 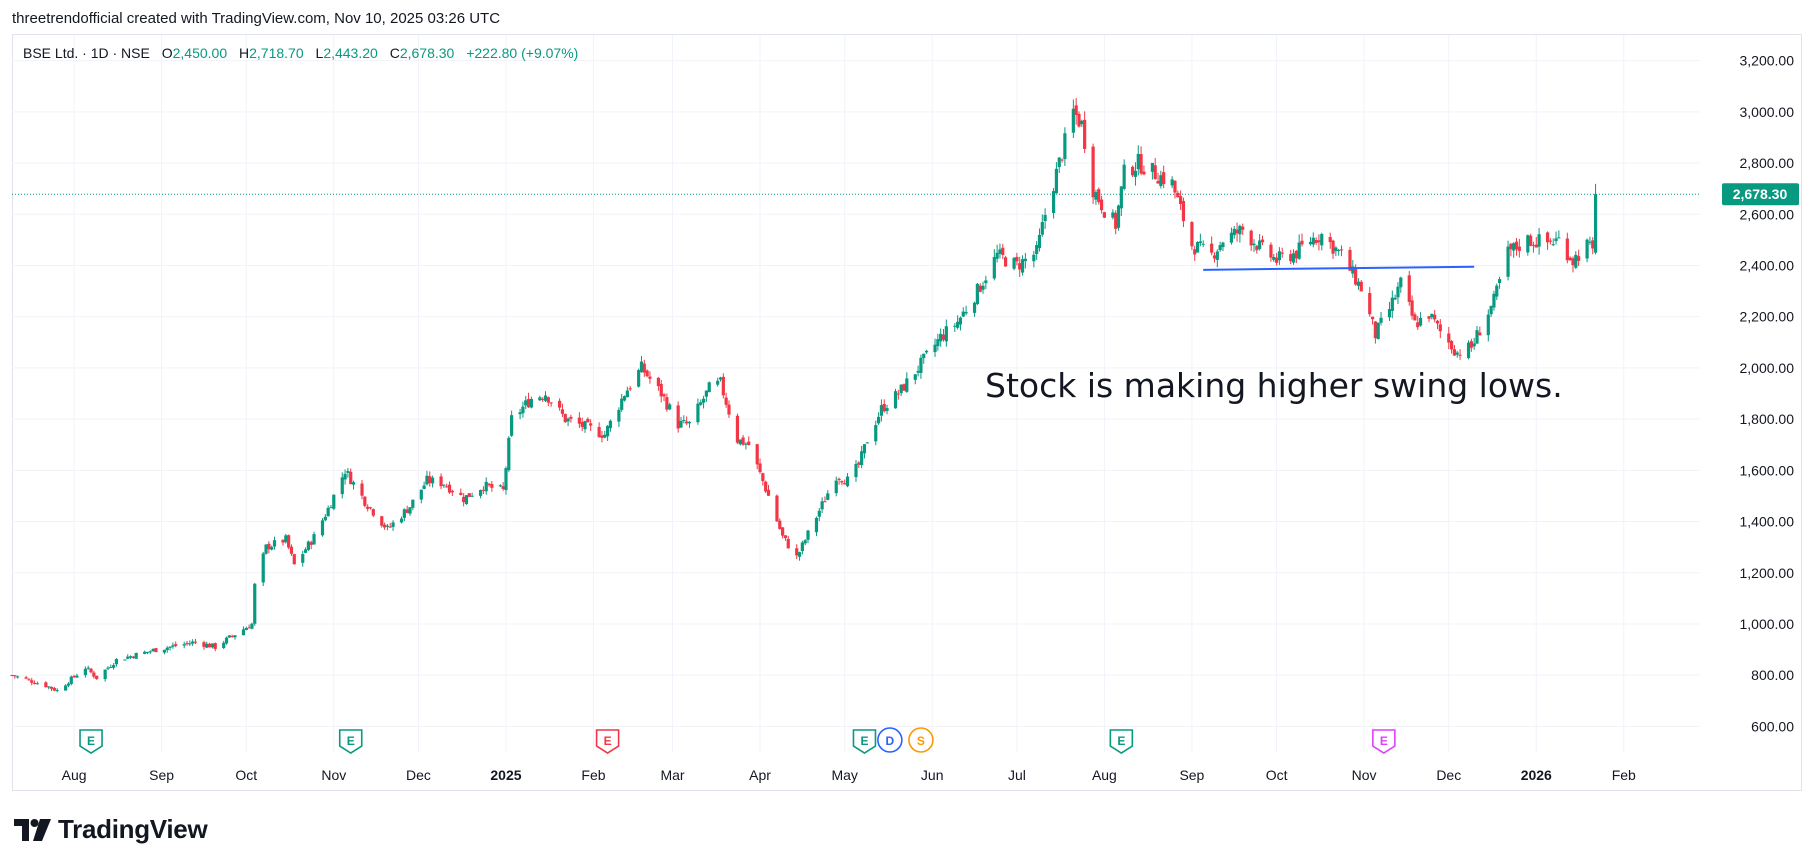 What do you see at coordinates (1364, 775) in the screenshot?
I see `x-tick-label: Nov` at bounding box center [1364, 775].